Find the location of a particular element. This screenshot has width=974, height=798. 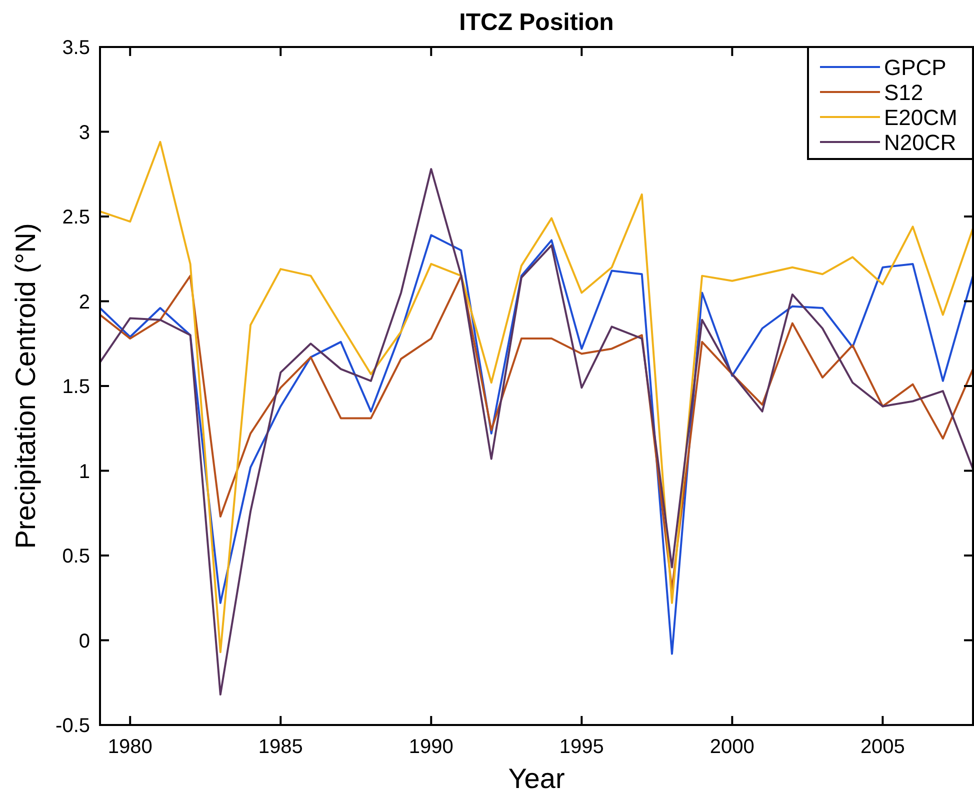

y-tick-label: -0.5 is located at coordinates (73, 726).